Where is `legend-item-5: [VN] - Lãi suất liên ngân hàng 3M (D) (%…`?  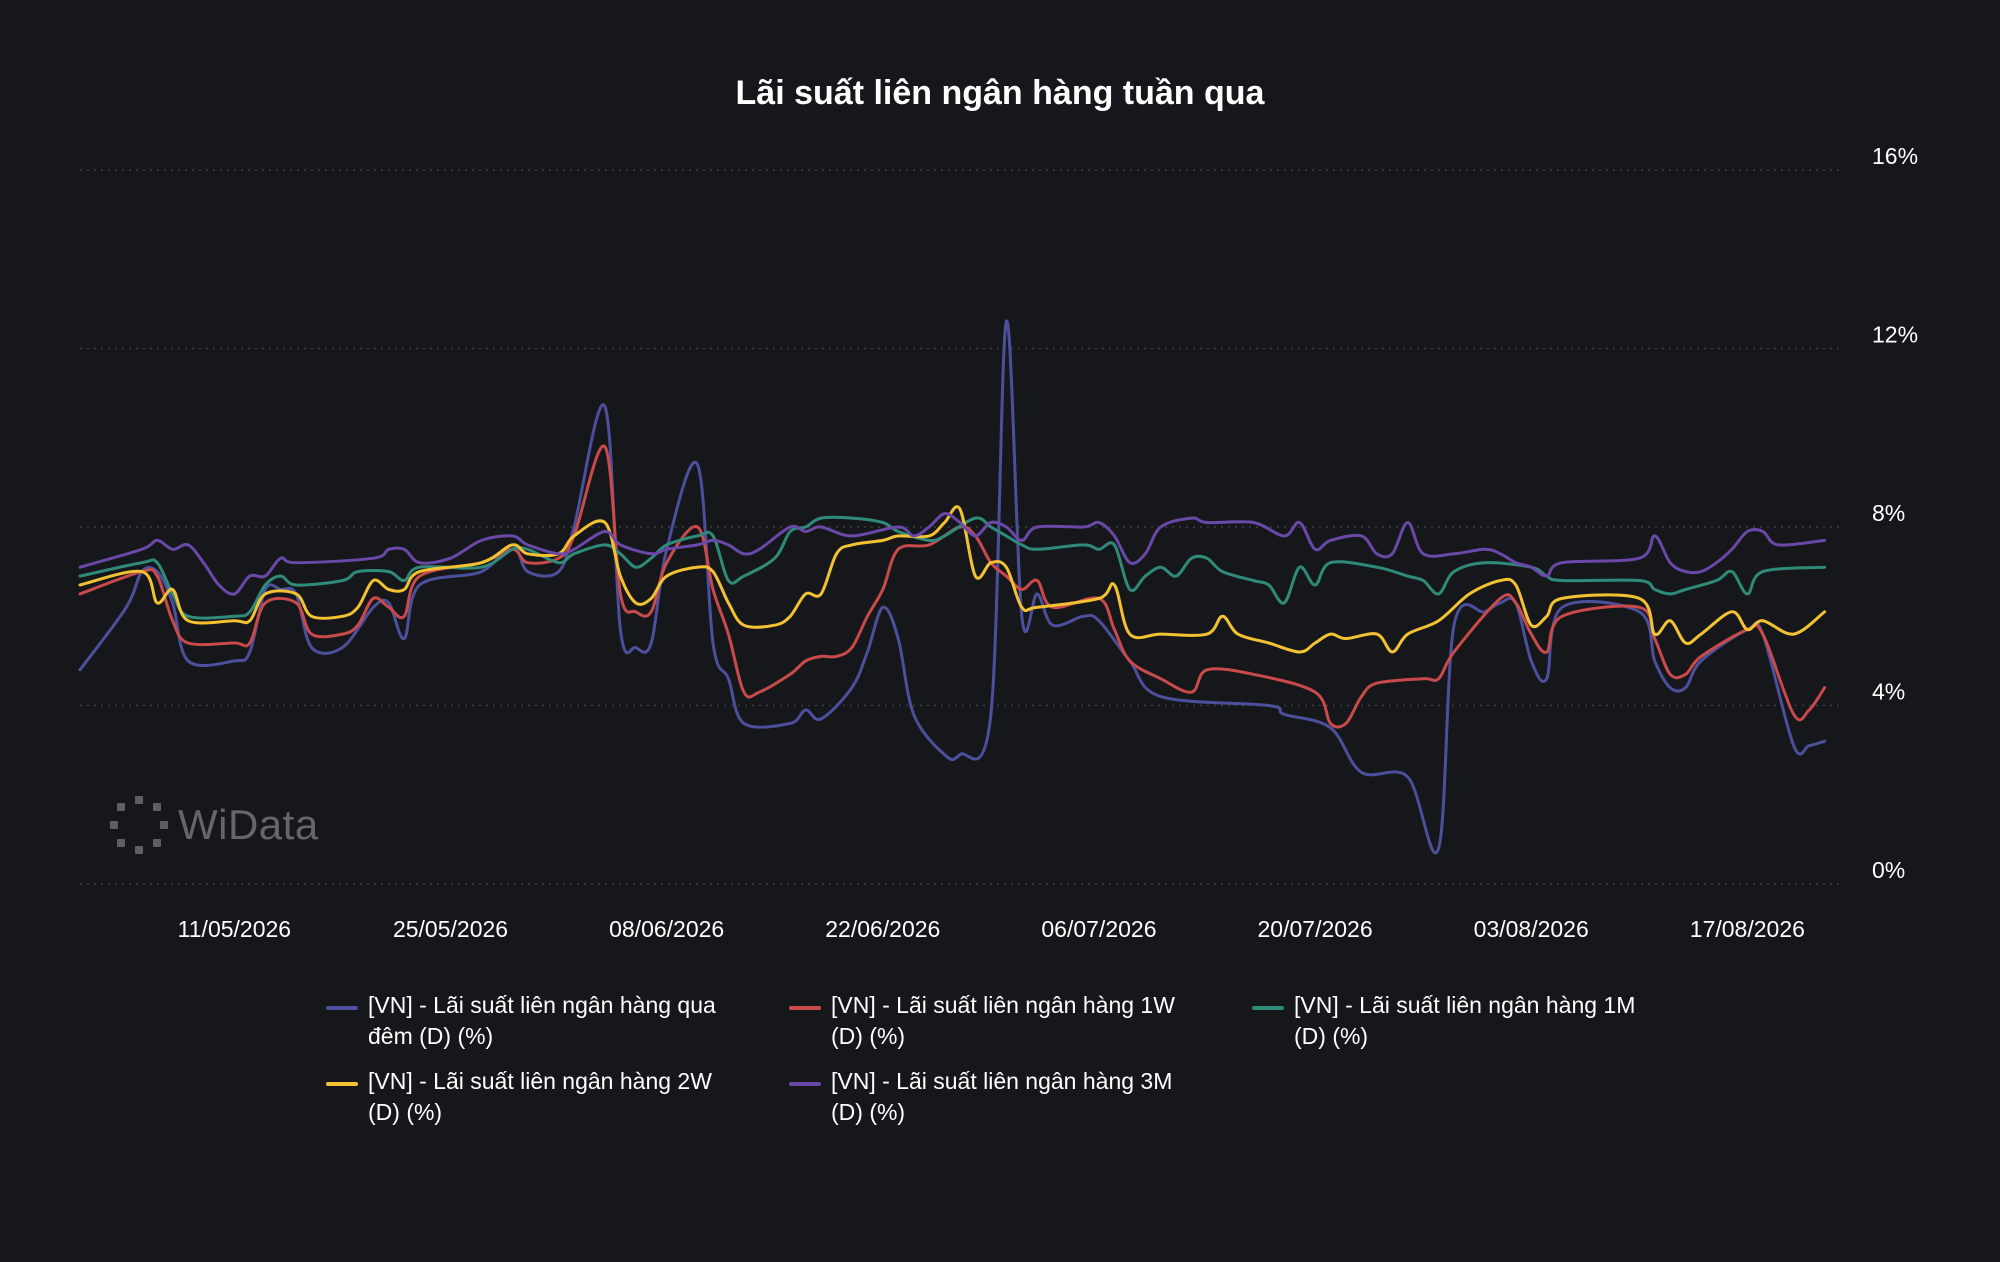 legend-item-5: [VN] - Lãi suất liên ngân hàng 3M (D) (%… is located at coordinates (995, 1097).